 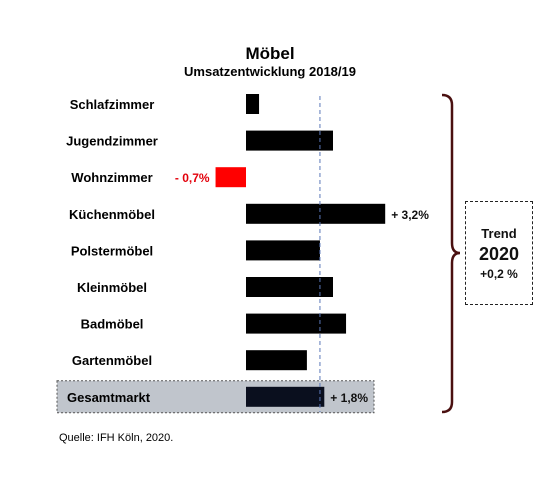 I want to click on bar-küchenmöbel, so click(x=316, y=213).